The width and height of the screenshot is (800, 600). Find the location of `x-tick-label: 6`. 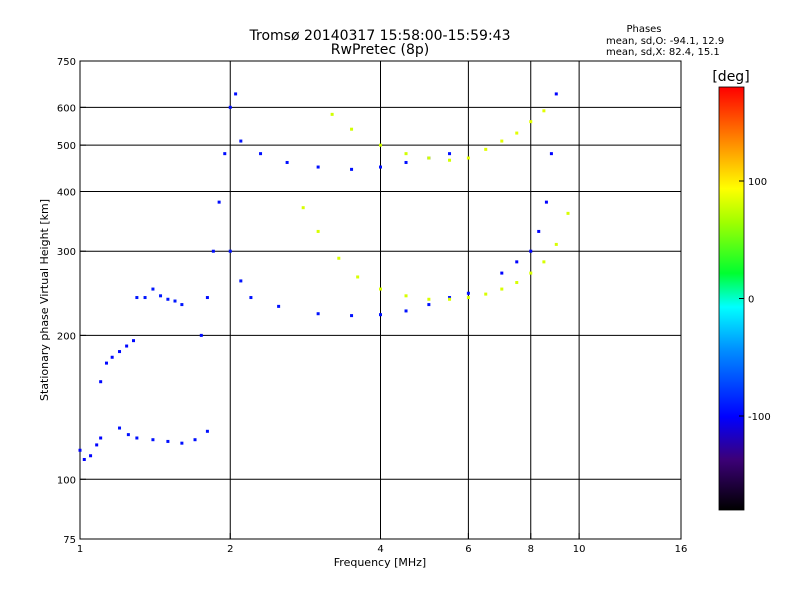

x-tick-label: 6 is located at coordinates (468, 549).